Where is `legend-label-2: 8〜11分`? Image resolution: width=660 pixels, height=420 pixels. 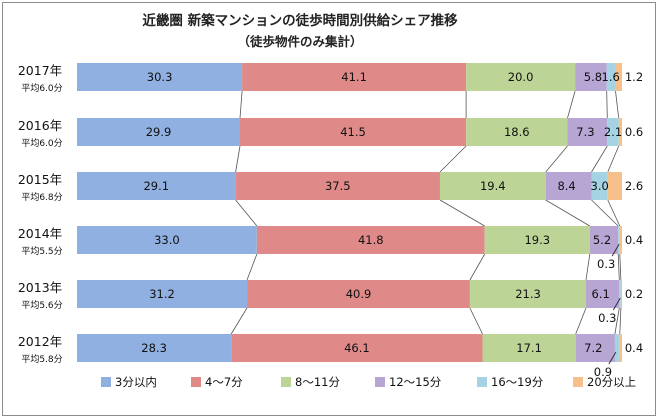 legend-label-2: 8〜11分 is located at coordinates (317, 382).